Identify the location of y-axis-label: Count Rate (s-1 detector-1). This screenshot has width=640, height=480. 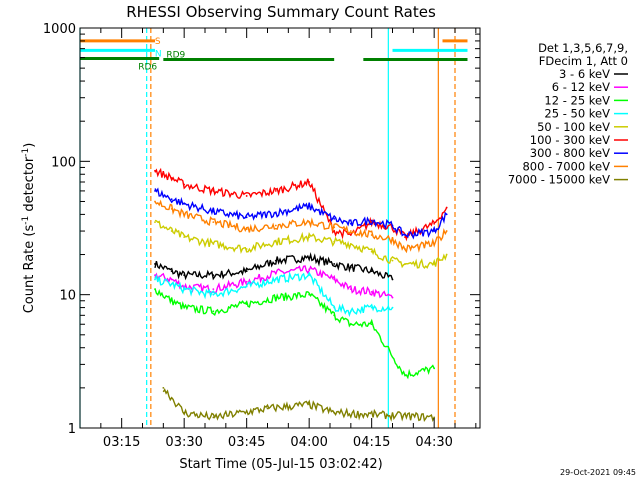
(29, 228).